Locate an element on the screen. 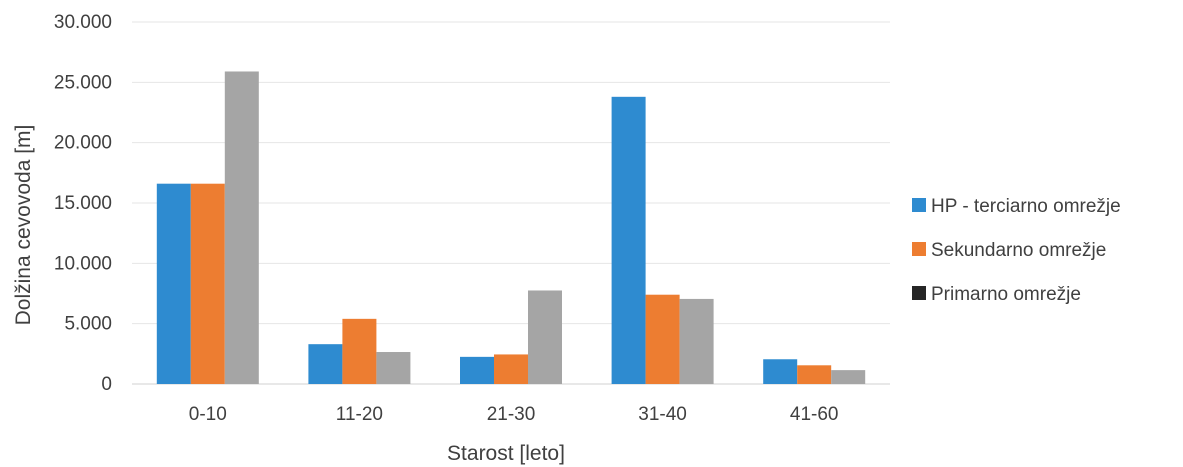 The width and height of the screenshot is (1183, 467). y-tick-label: 15.000 is located at coordinates (83, 203).